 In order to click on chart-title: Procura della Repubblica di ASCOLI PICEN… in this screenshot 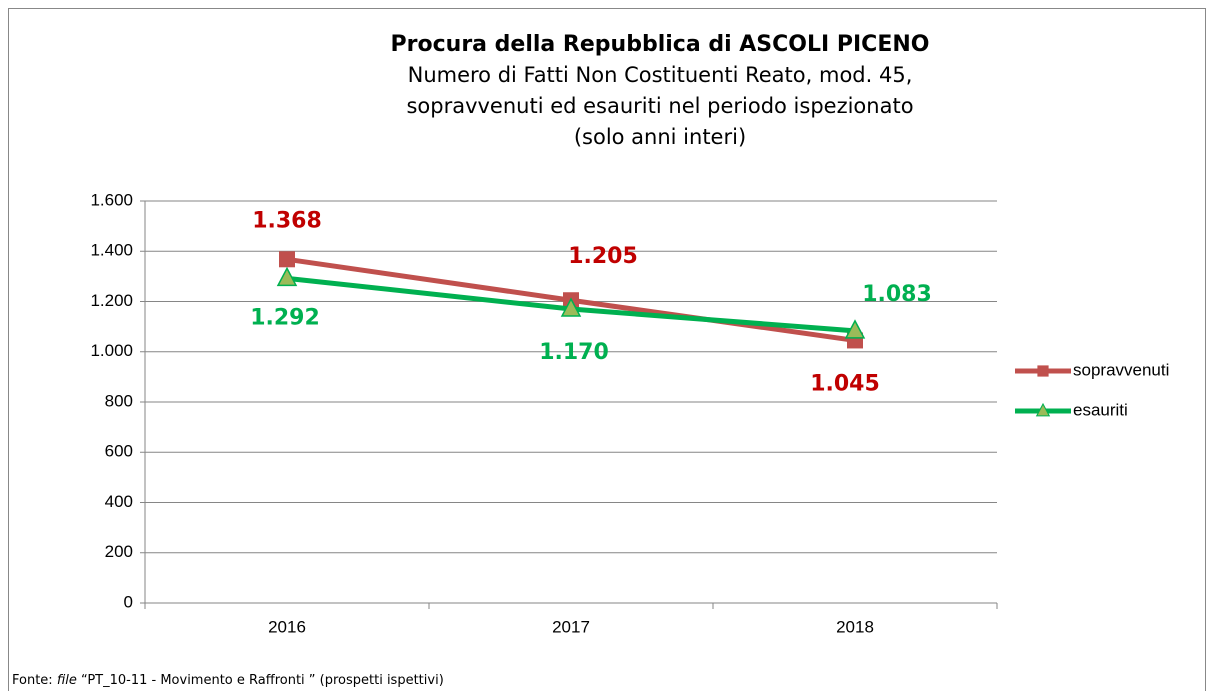, I will do `click(660, 44)`.